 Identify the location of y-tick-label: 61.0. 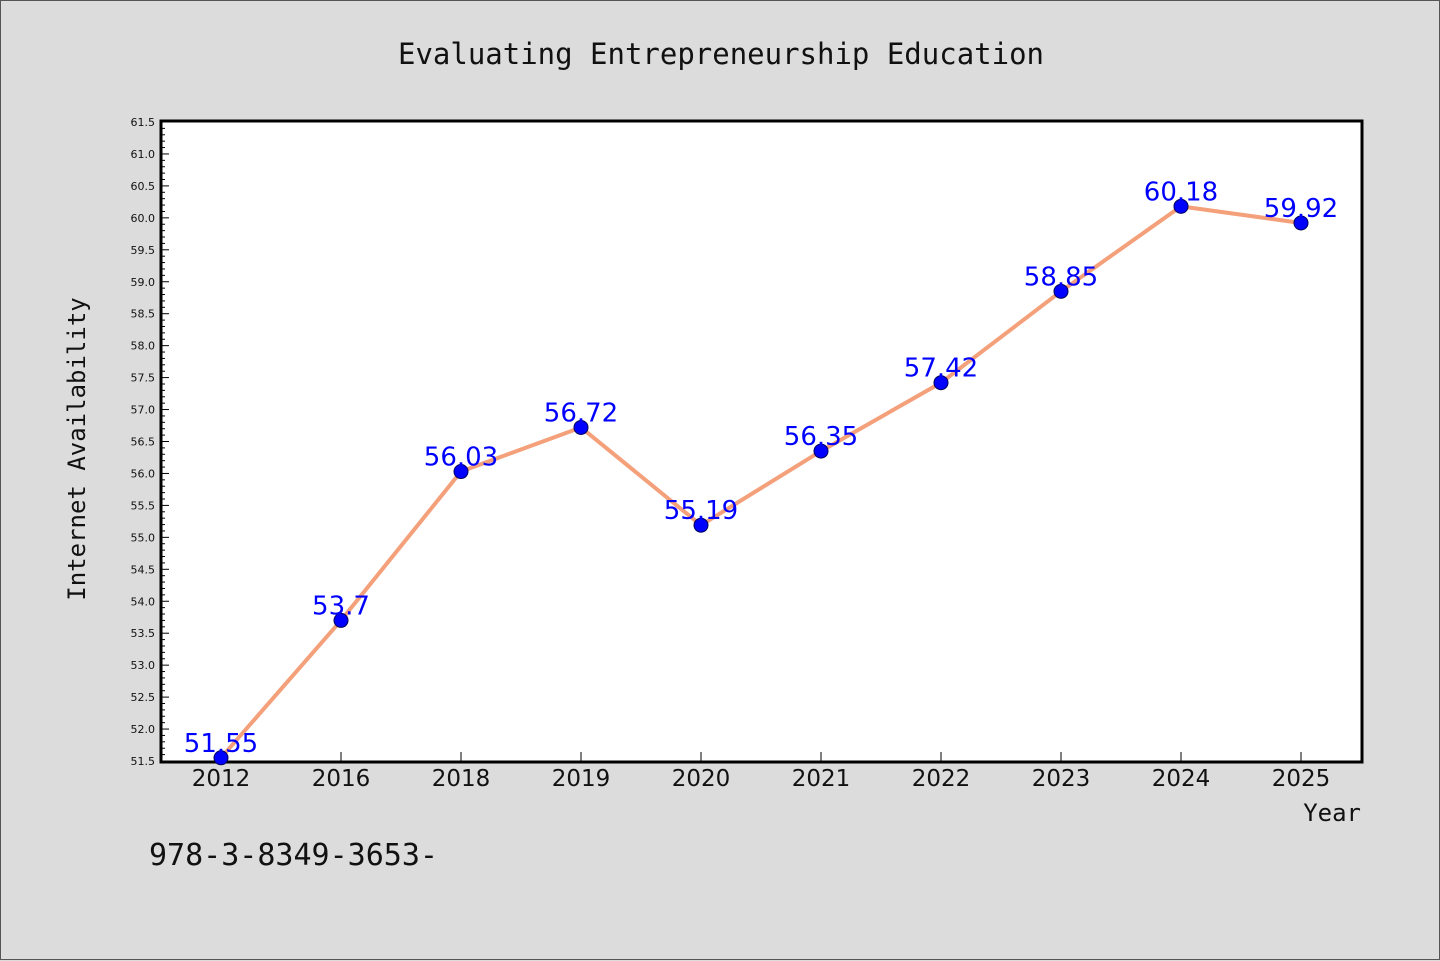
(143, 154).